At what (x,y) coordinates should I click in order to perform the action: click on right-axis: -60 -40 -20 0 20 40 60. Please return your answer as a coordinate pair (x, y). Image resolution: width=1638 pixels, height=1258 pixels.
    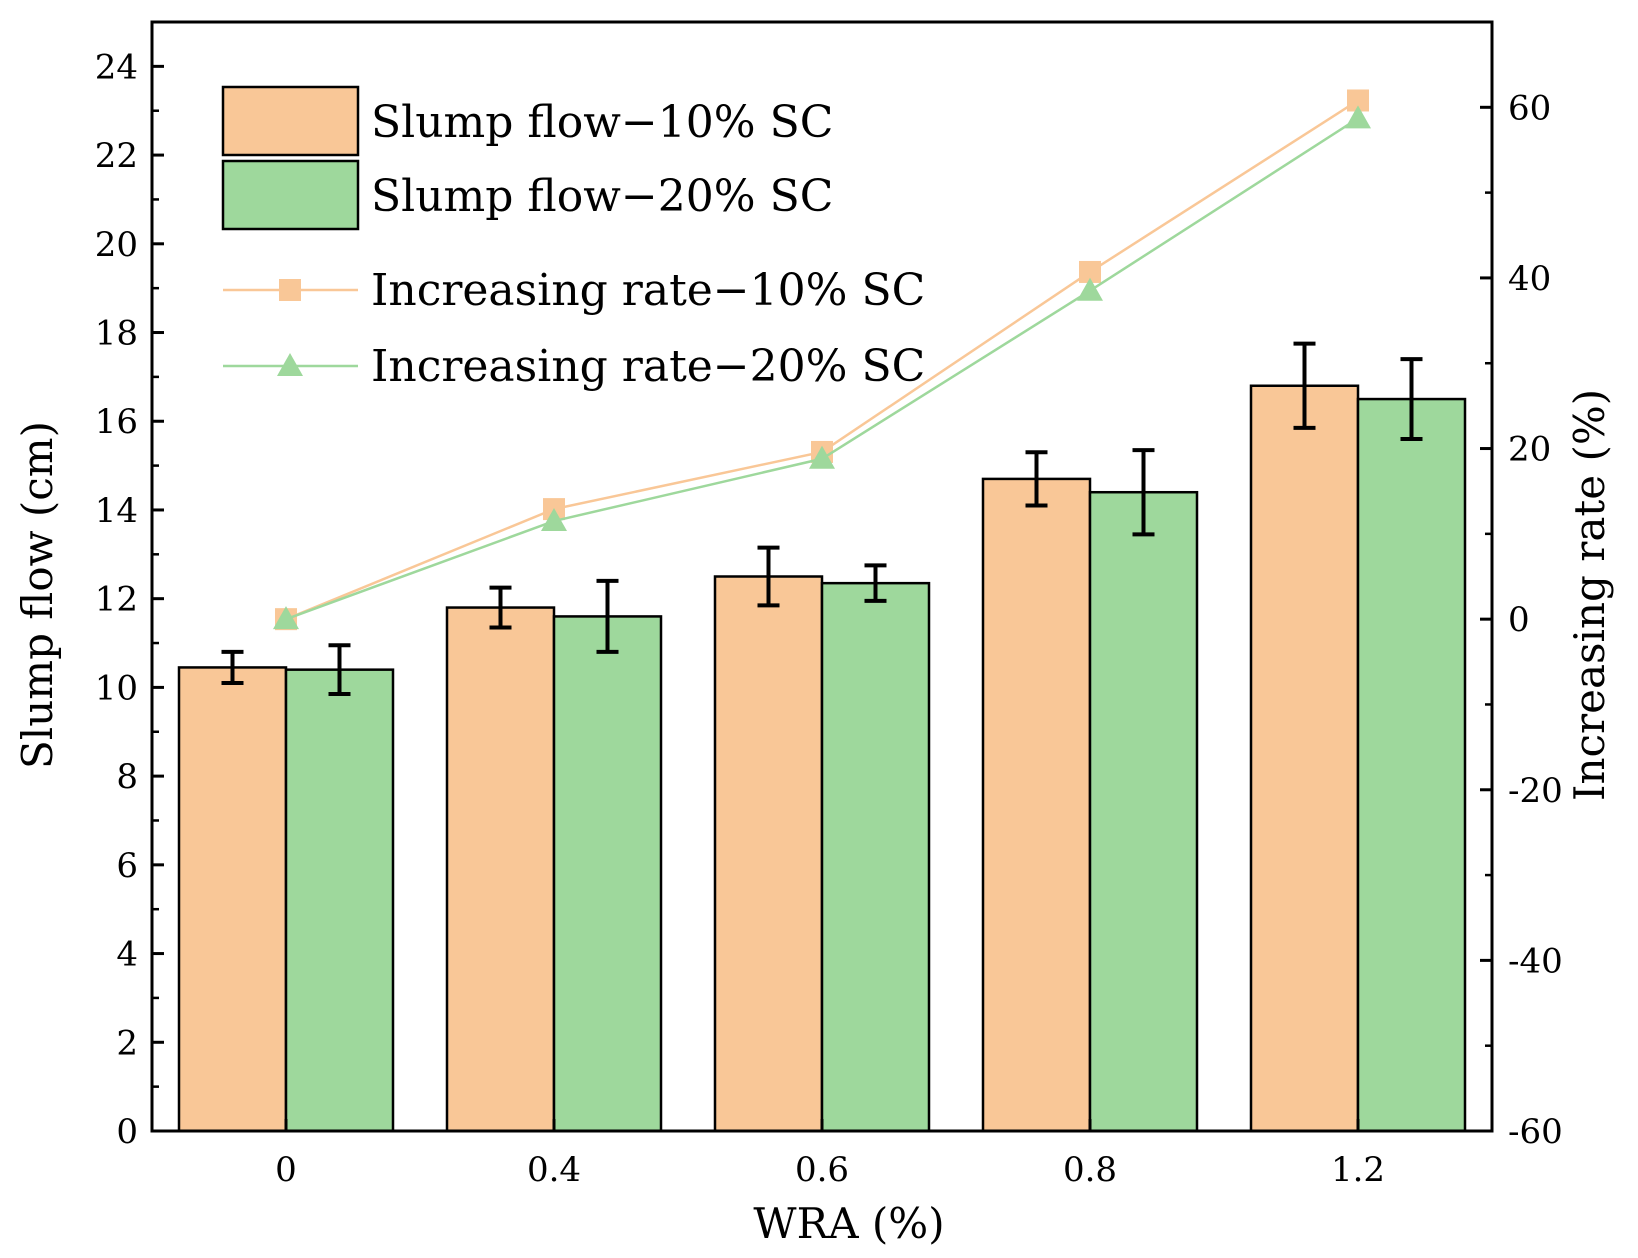
    Looking at the image, I should click on (1521, 620).